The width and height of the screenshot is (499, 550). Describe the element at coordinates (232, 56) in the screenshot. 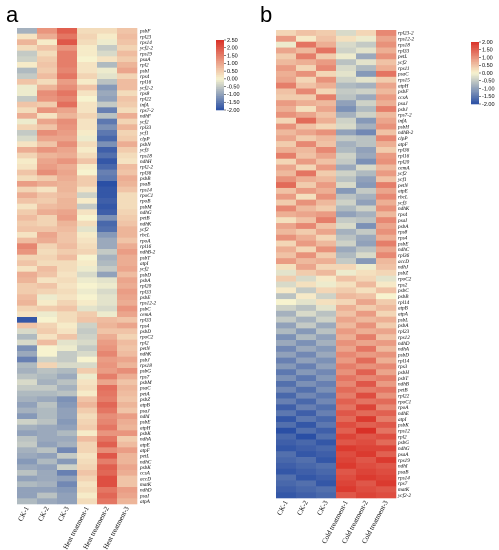

I see `colorbar-tick-label: 1.50` at that location.